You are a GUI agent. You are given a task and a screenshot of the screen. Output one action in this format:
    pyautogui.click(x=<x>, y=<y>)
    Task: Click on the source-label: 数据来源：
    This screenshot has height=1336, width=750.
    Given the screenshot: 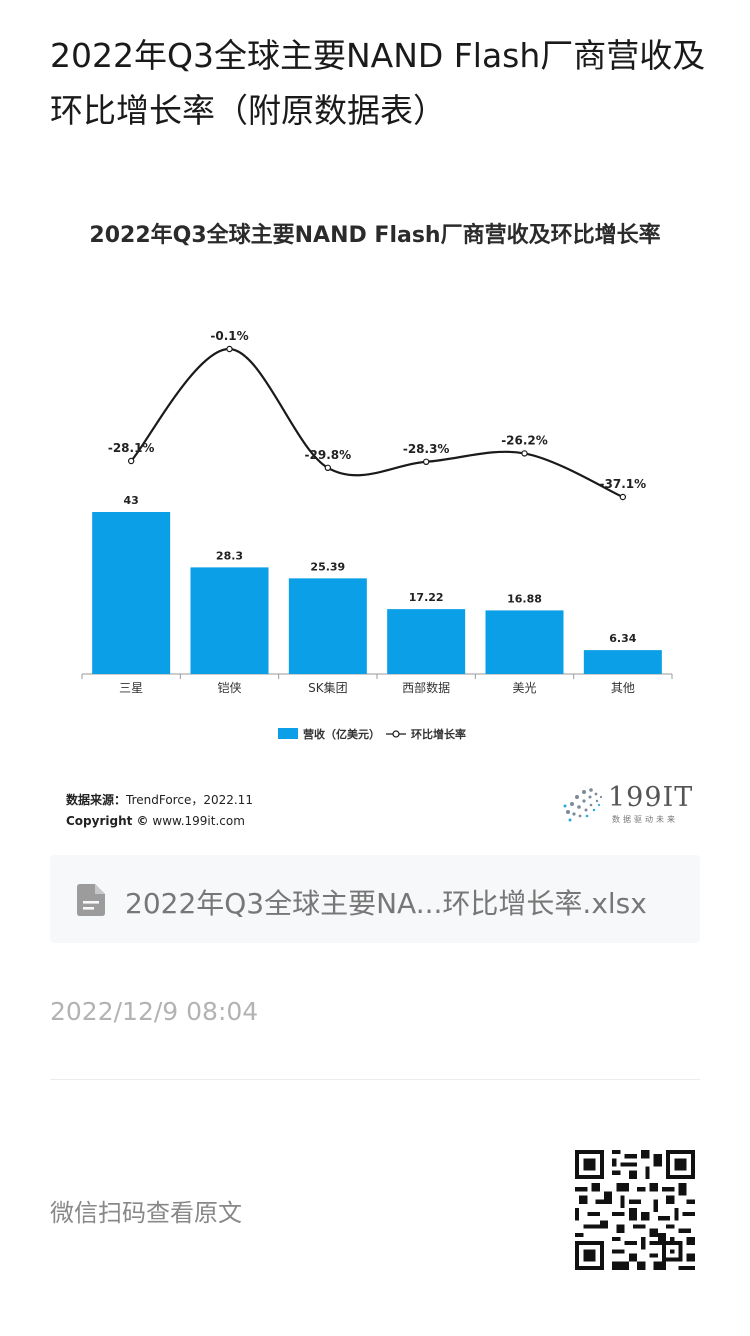 What is the action you would take?
    pyautogui.click(x=96, y=800)
    